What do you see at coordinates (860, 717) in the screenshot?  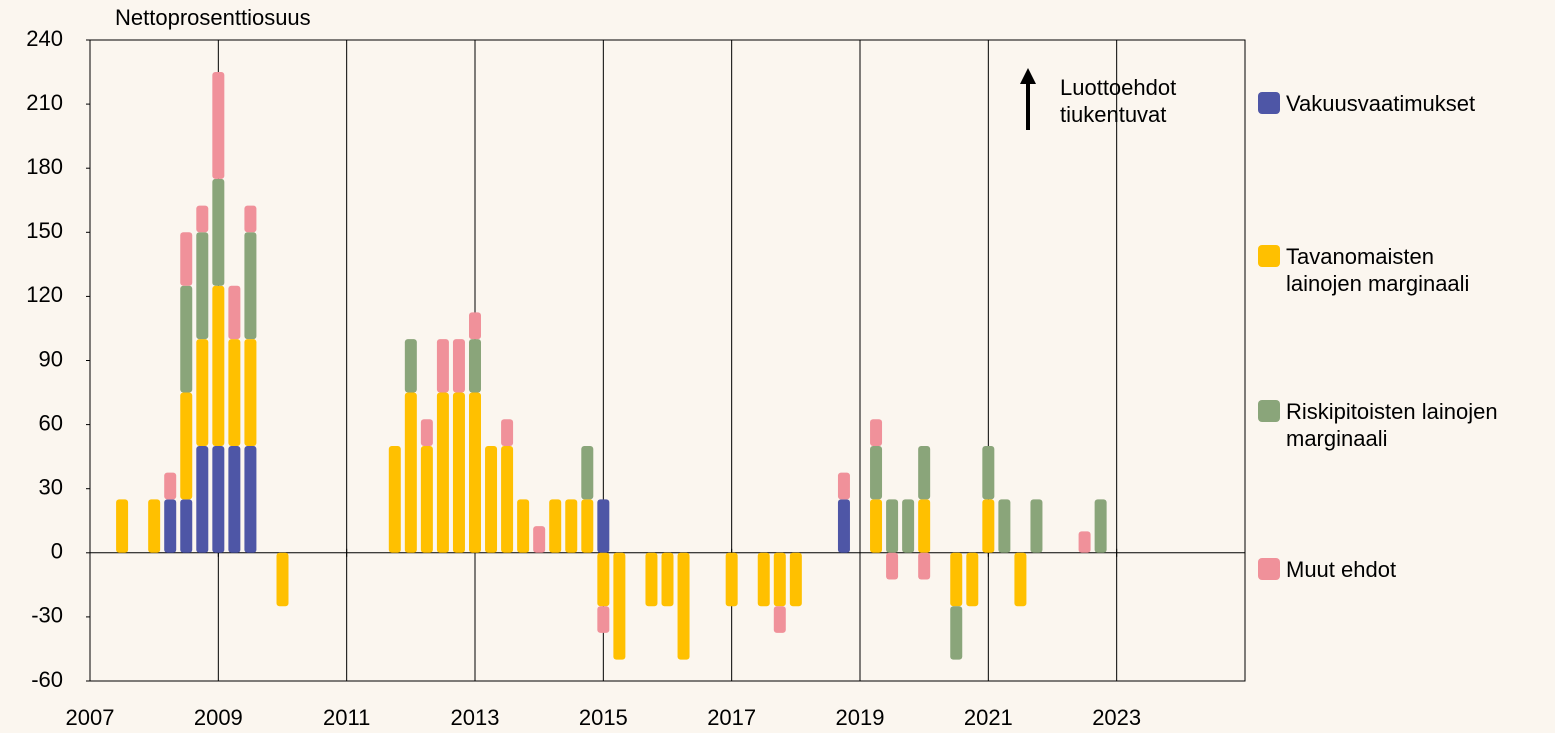 I see `x-tick-label: 2019` at bounding box center [860, 717].